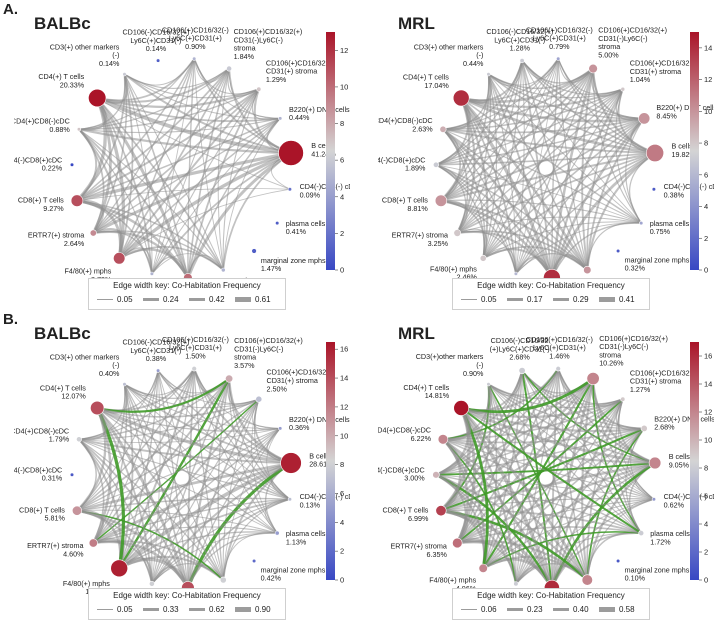 This screenshot has height=626, width=720. Describe the element at coordinates (342, 196) in the screenshot. I see `colorbar-tick-label: 4` at that location.